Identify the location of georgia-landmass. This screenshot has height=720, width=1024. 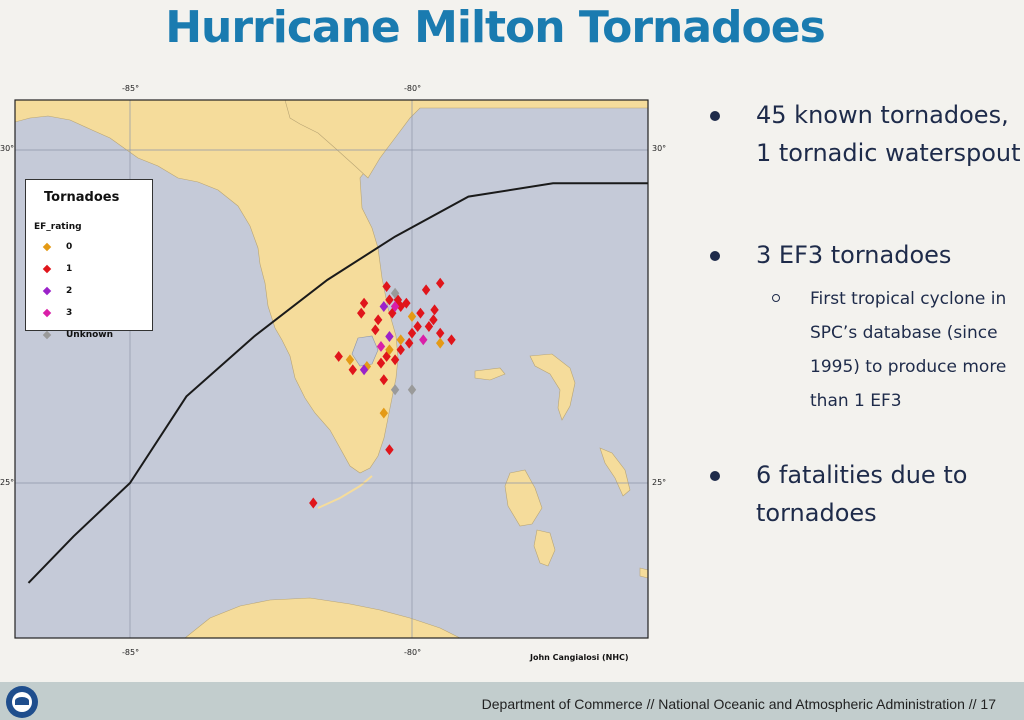
(466, 139).